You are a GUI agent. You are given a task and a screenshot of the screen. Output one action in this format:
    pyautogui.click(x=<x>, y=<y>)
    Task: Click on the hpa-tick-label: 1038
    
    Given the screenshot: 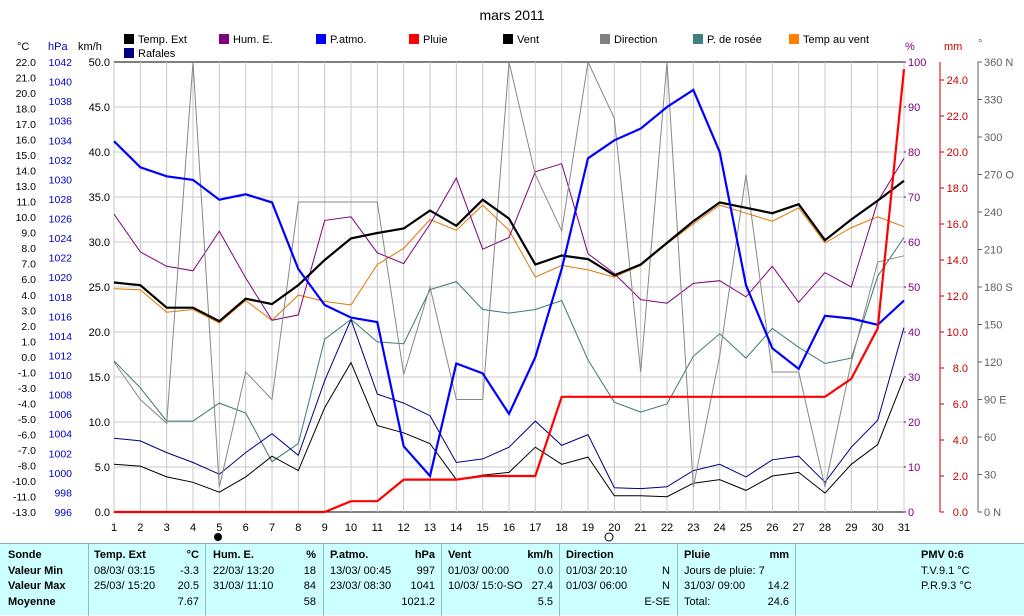 What is the action you would take?
    pyautogui.click(x=61, y=102)
    